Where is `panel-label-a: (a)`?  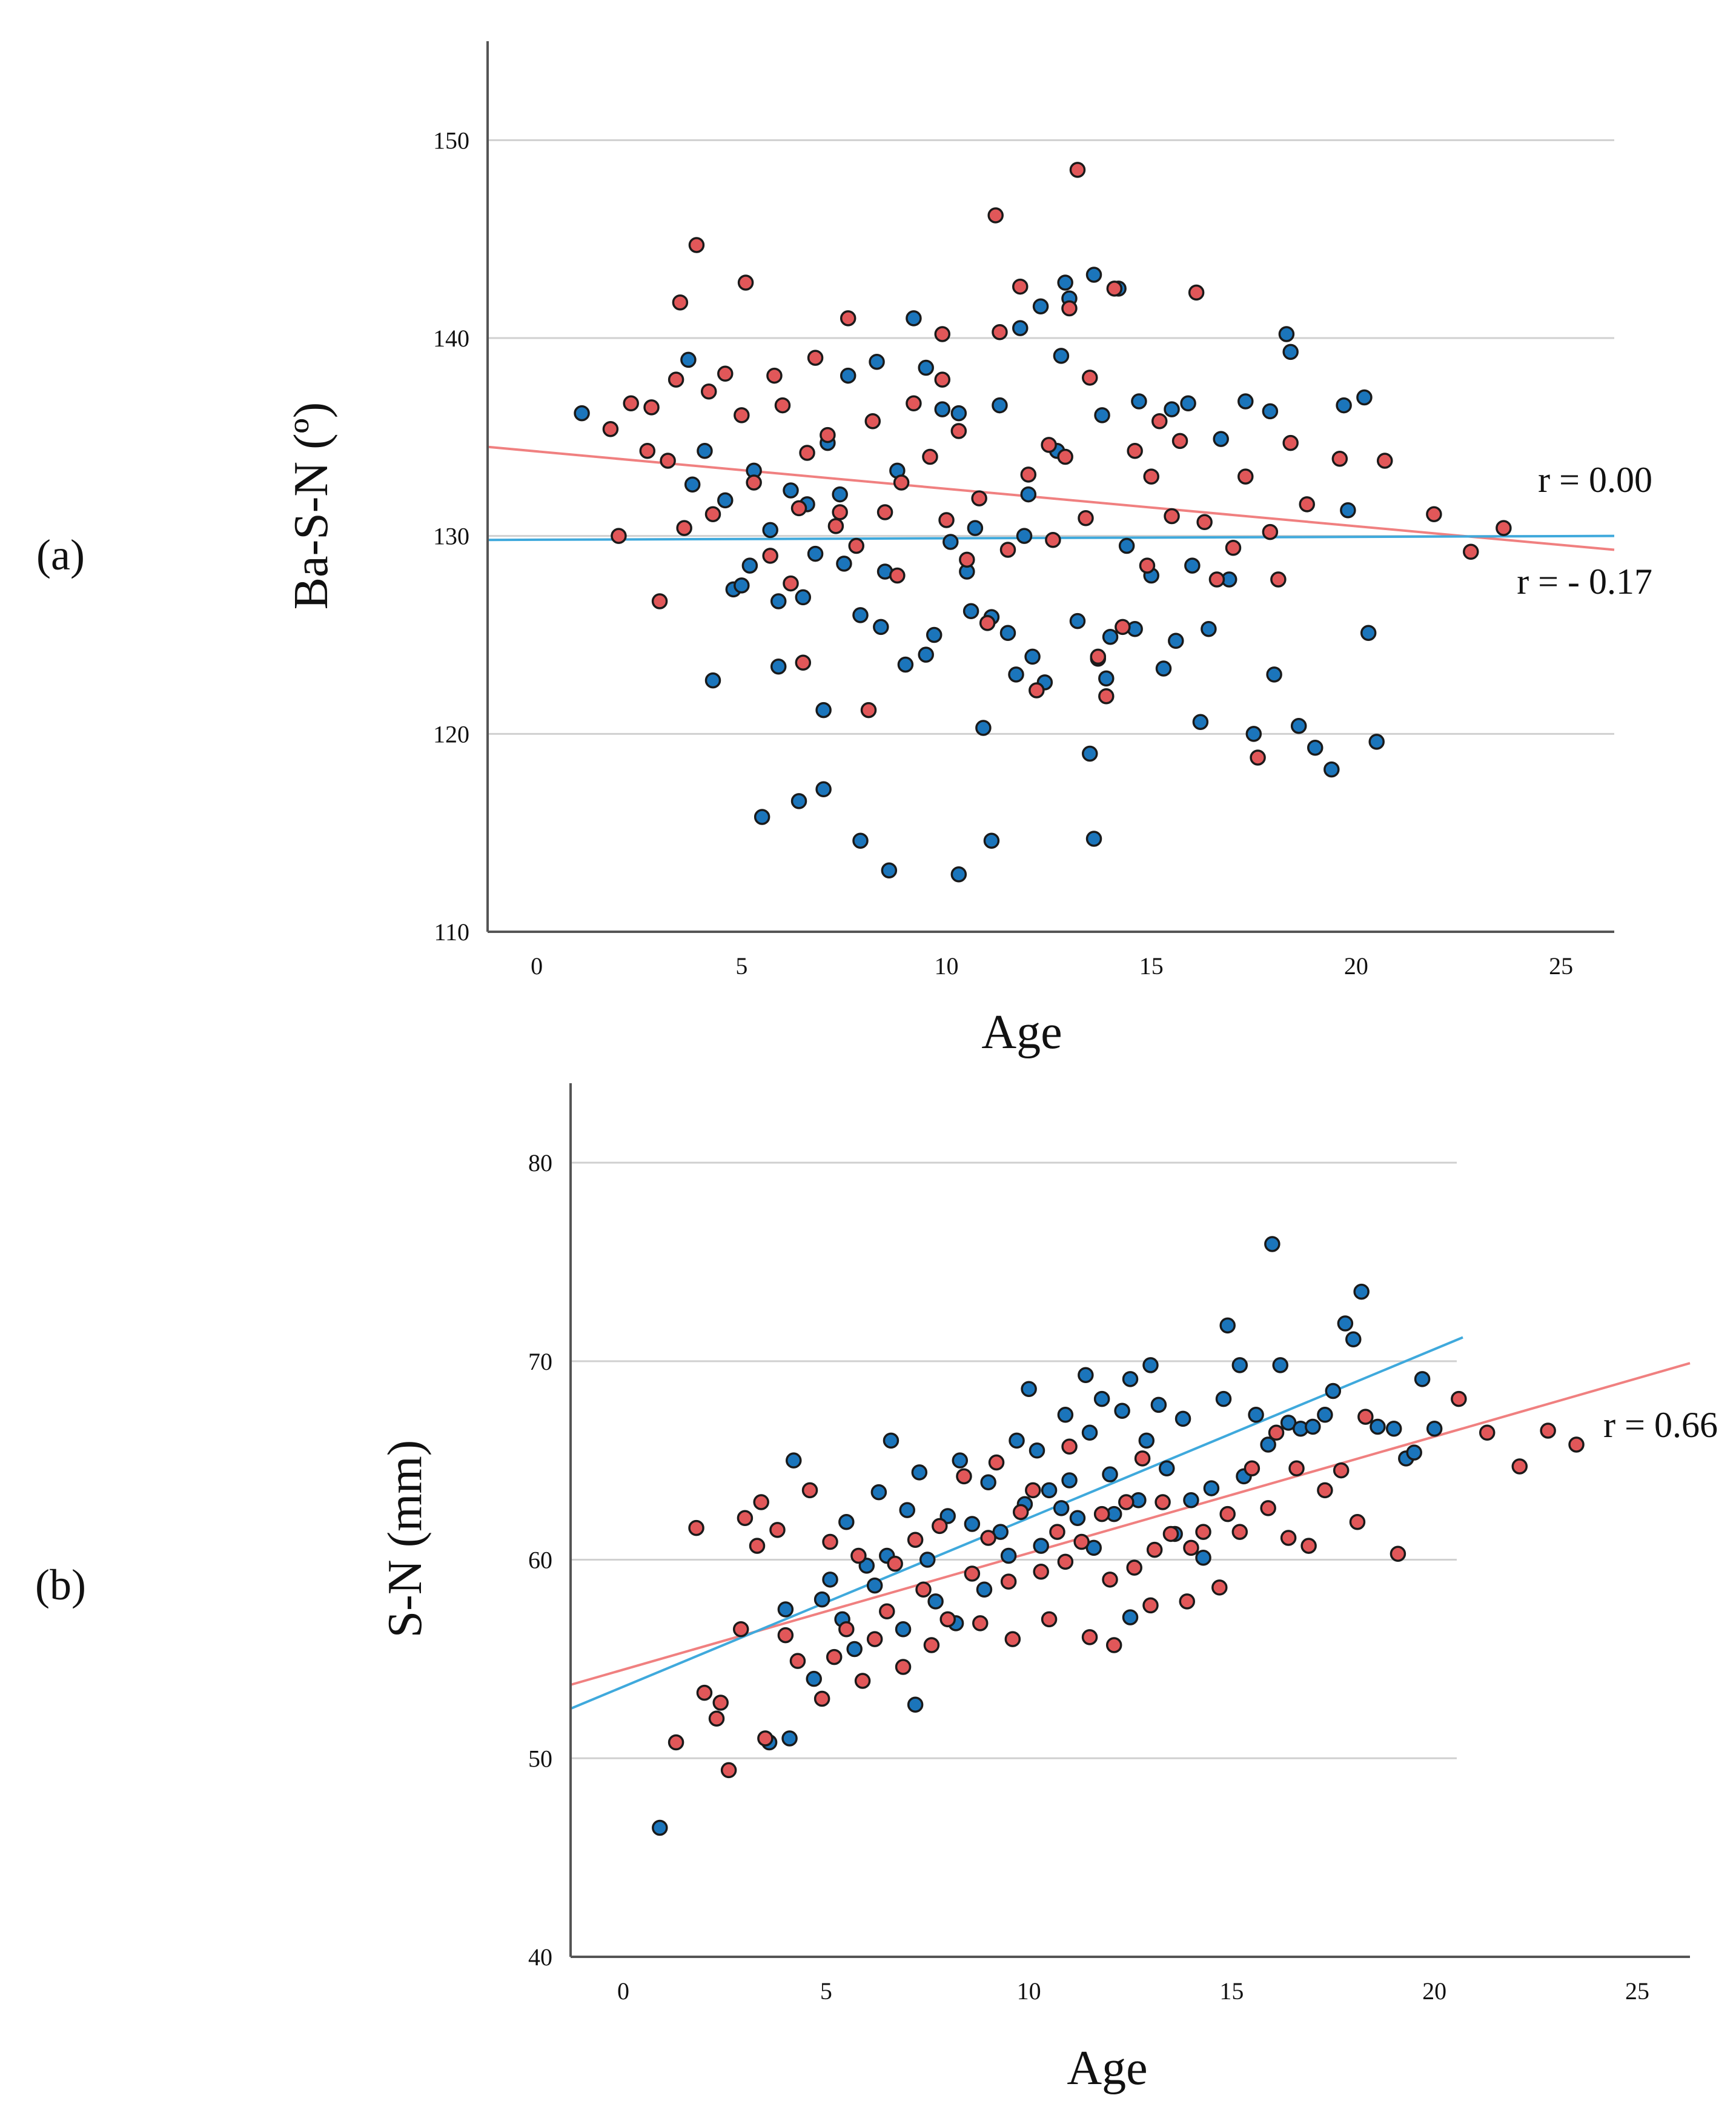 panel-label-a: (a) is located at coordinates (60, 555).